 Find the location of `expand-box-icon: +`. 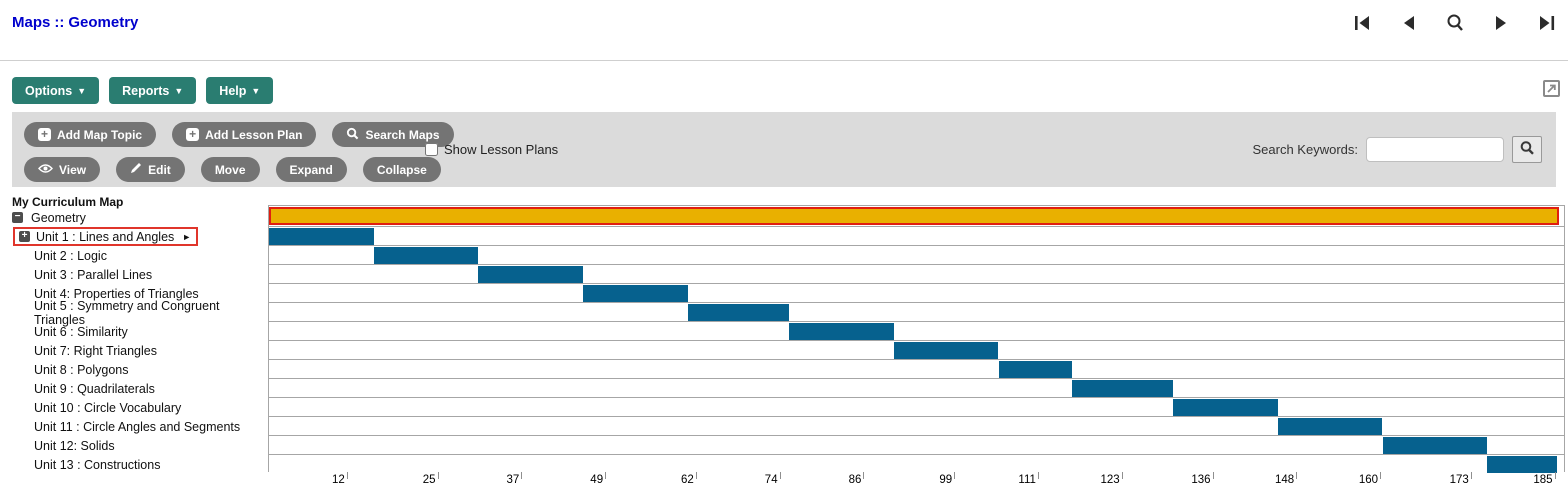

expand-box-icon: + is located at coordinates (24, 236).